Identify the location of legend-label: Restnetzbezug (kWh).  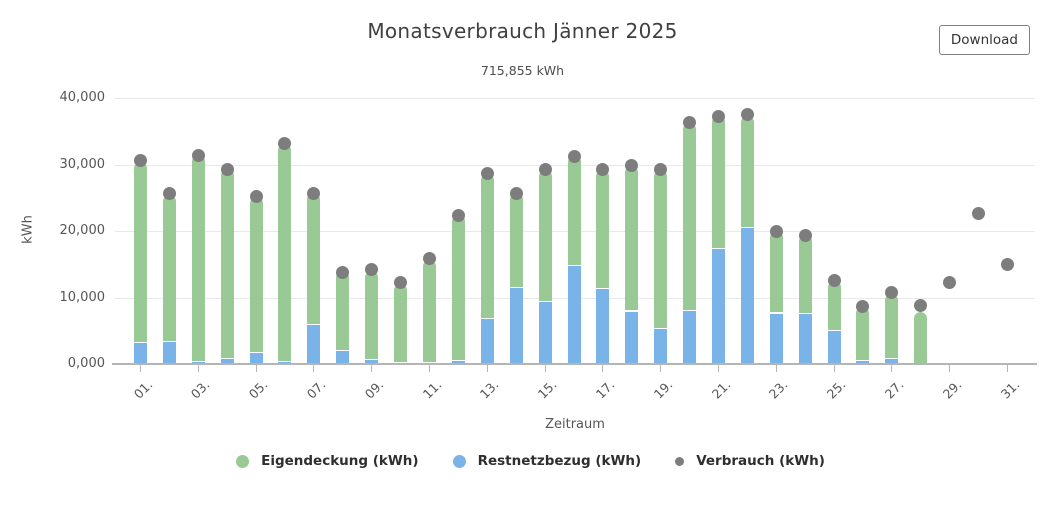
(559, 461).